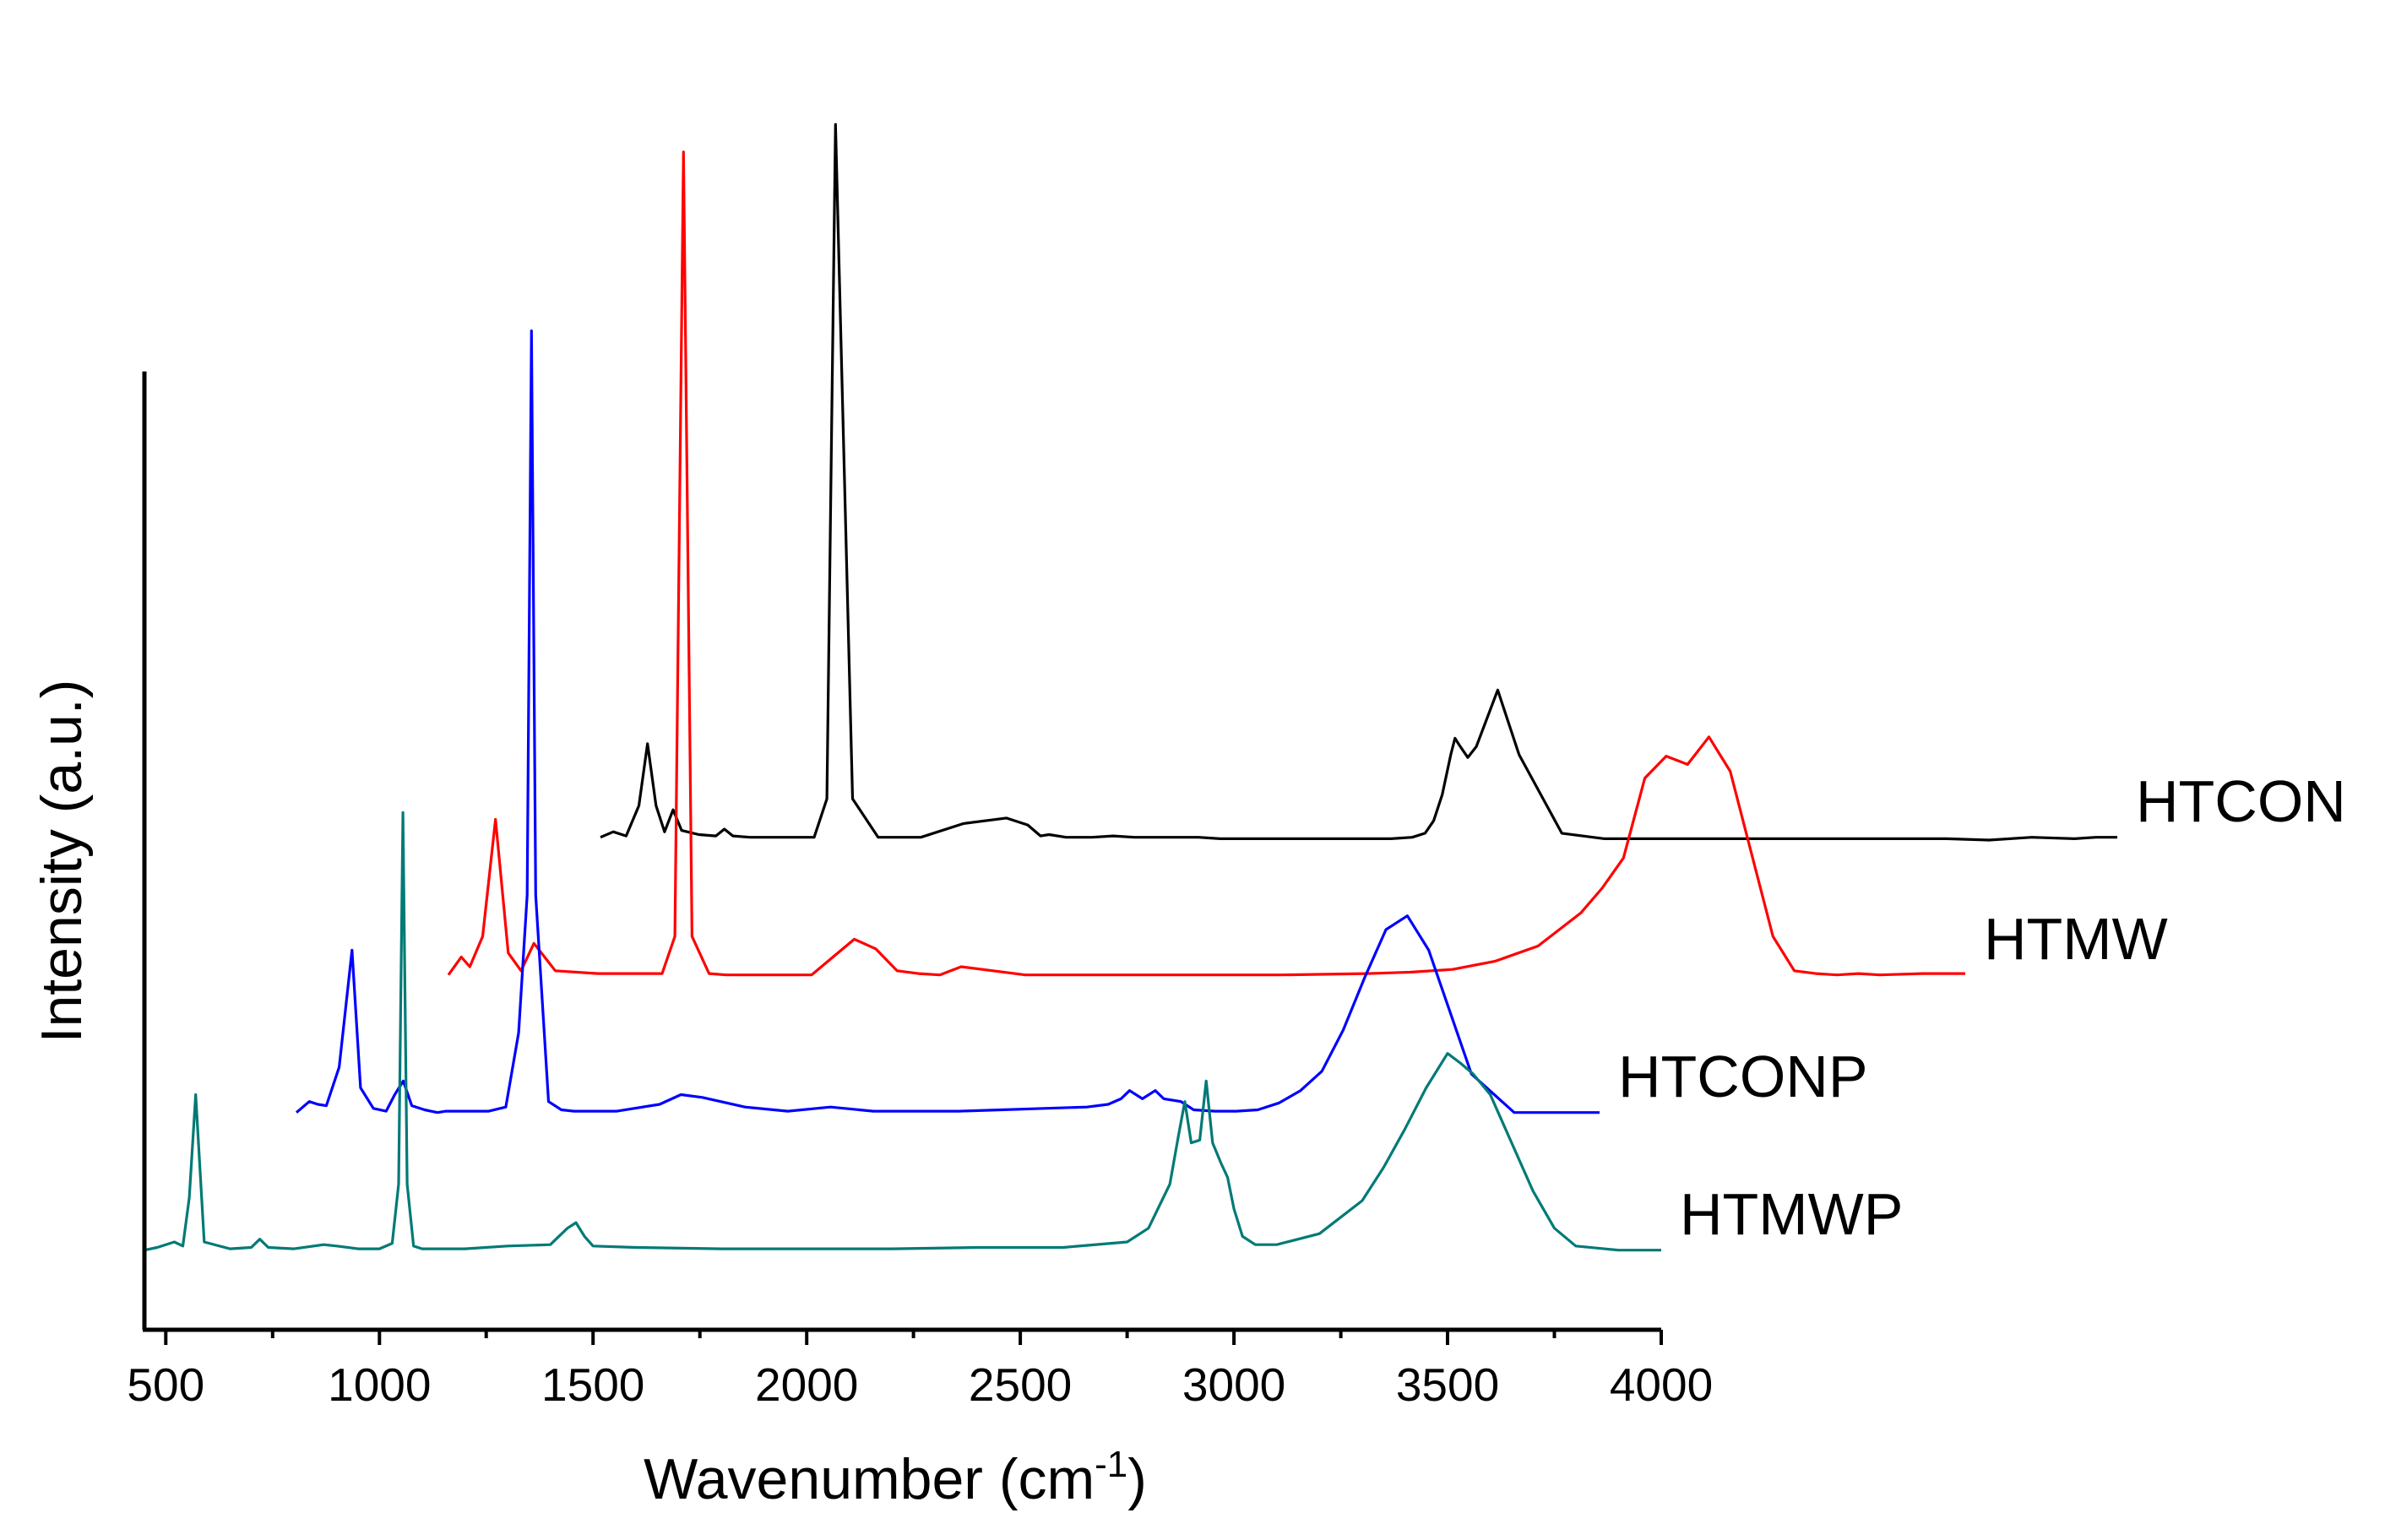 This screenshot has height=1540, width=2385. What do you see at coordinates (592, 1384) in the screenshot?
I see `x-tick-label: 1500` at bounding box center [592, 1384].